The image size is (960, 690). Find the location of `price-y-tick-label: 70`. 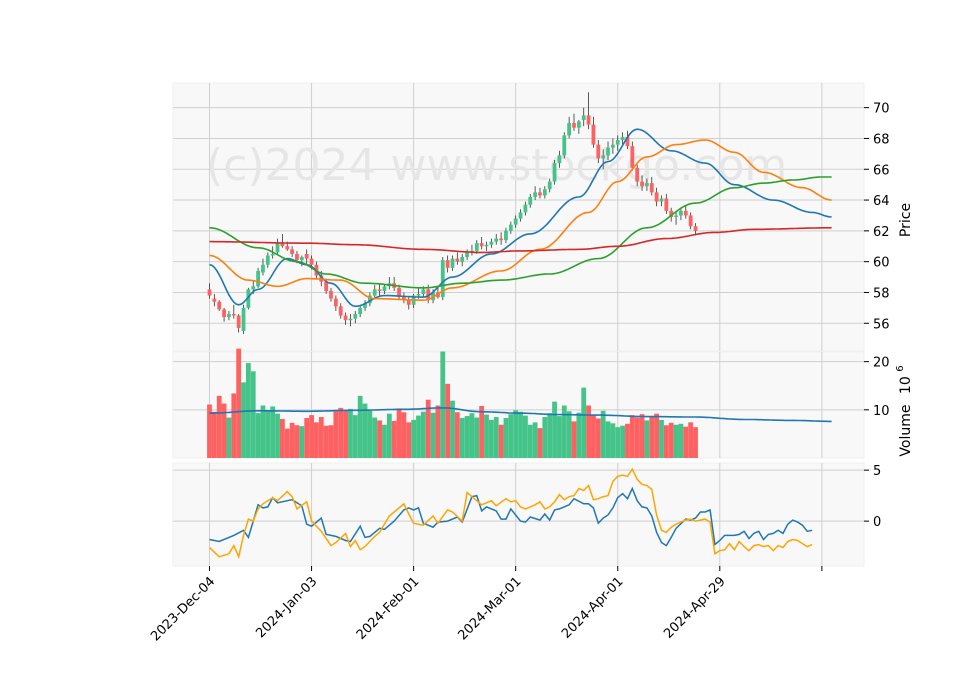

price-y-tick-label: 70 is located at coordinates (881, 109).